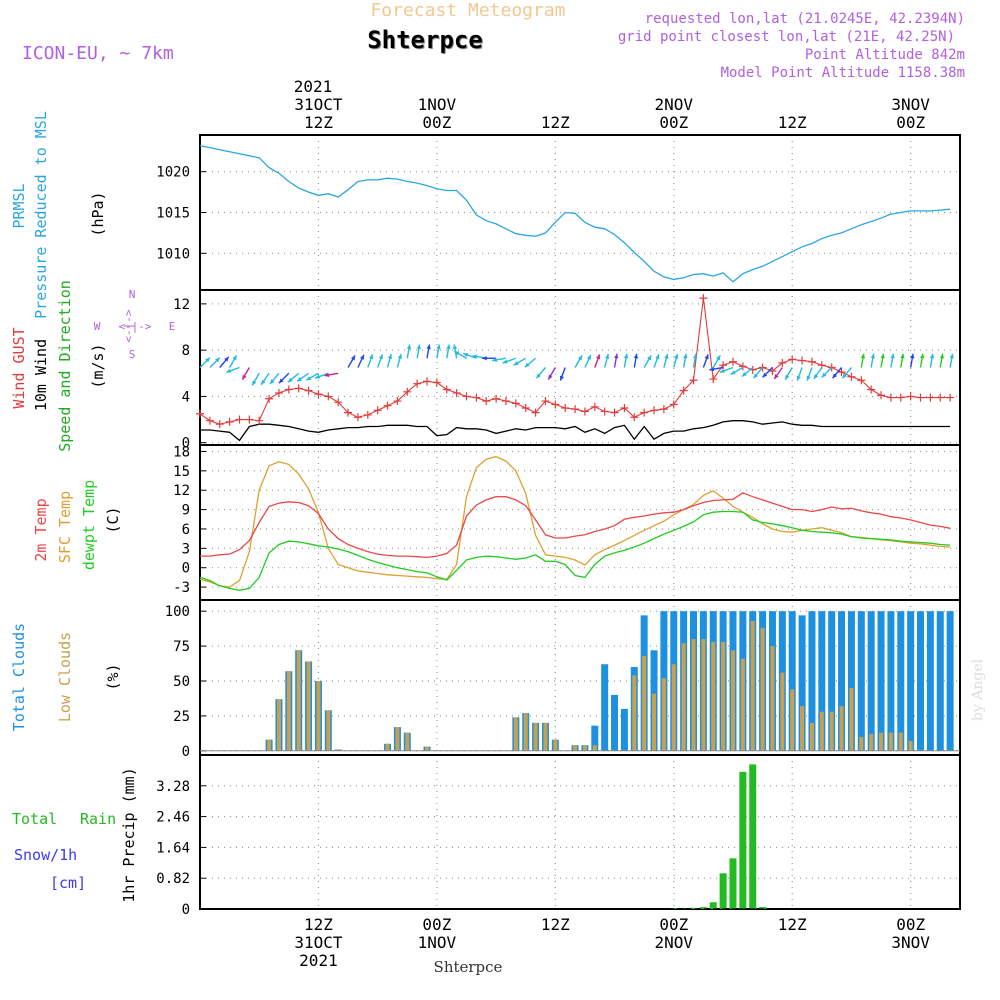 This screenshot has width=1000, height=1000. I want to click on y-tick-label: 100, so click(177, 612).